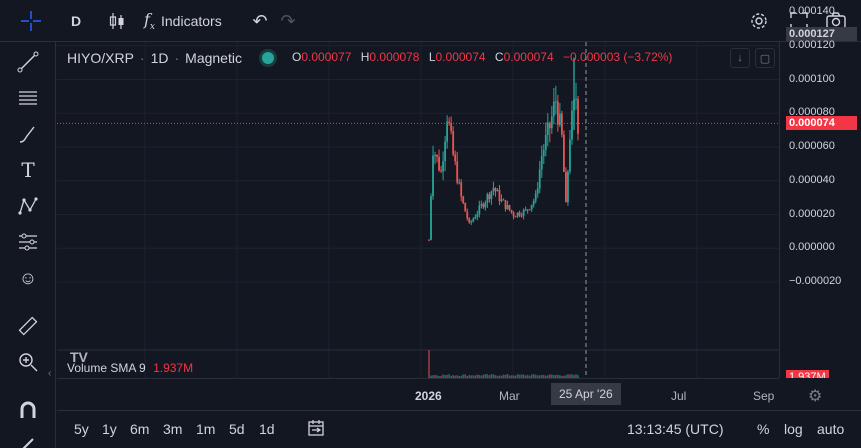  I want to click on indicators-label: Indicators, so click(191, 21).